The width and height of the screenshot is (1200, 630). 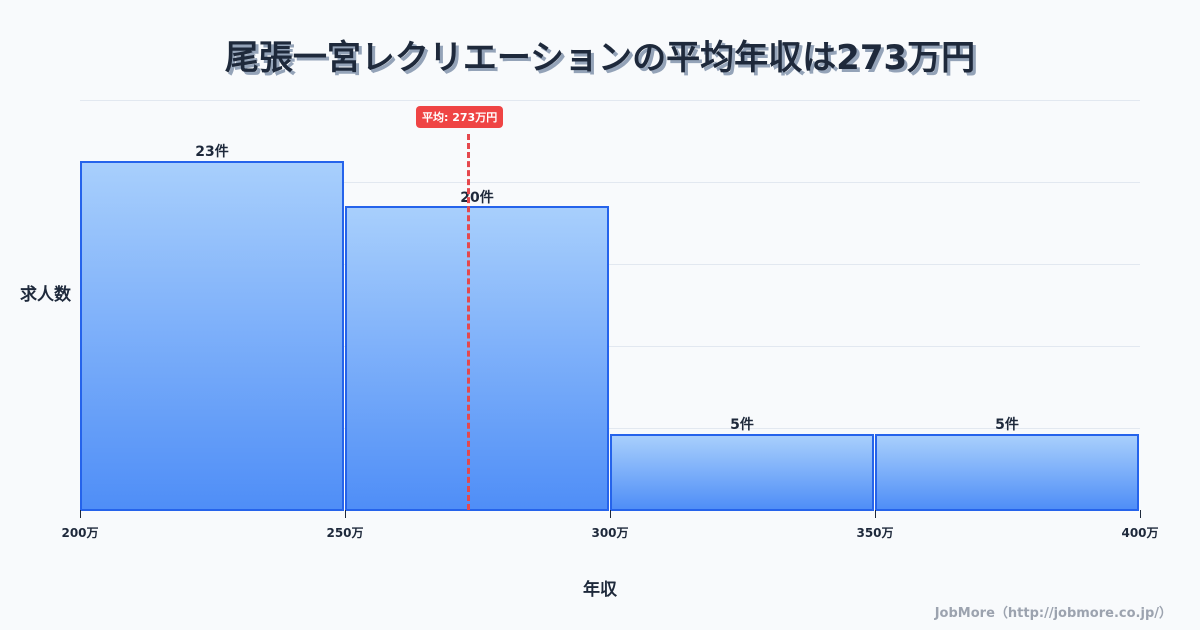 I want to click on bar-value-label: 20件, so click(x=477, y=198).